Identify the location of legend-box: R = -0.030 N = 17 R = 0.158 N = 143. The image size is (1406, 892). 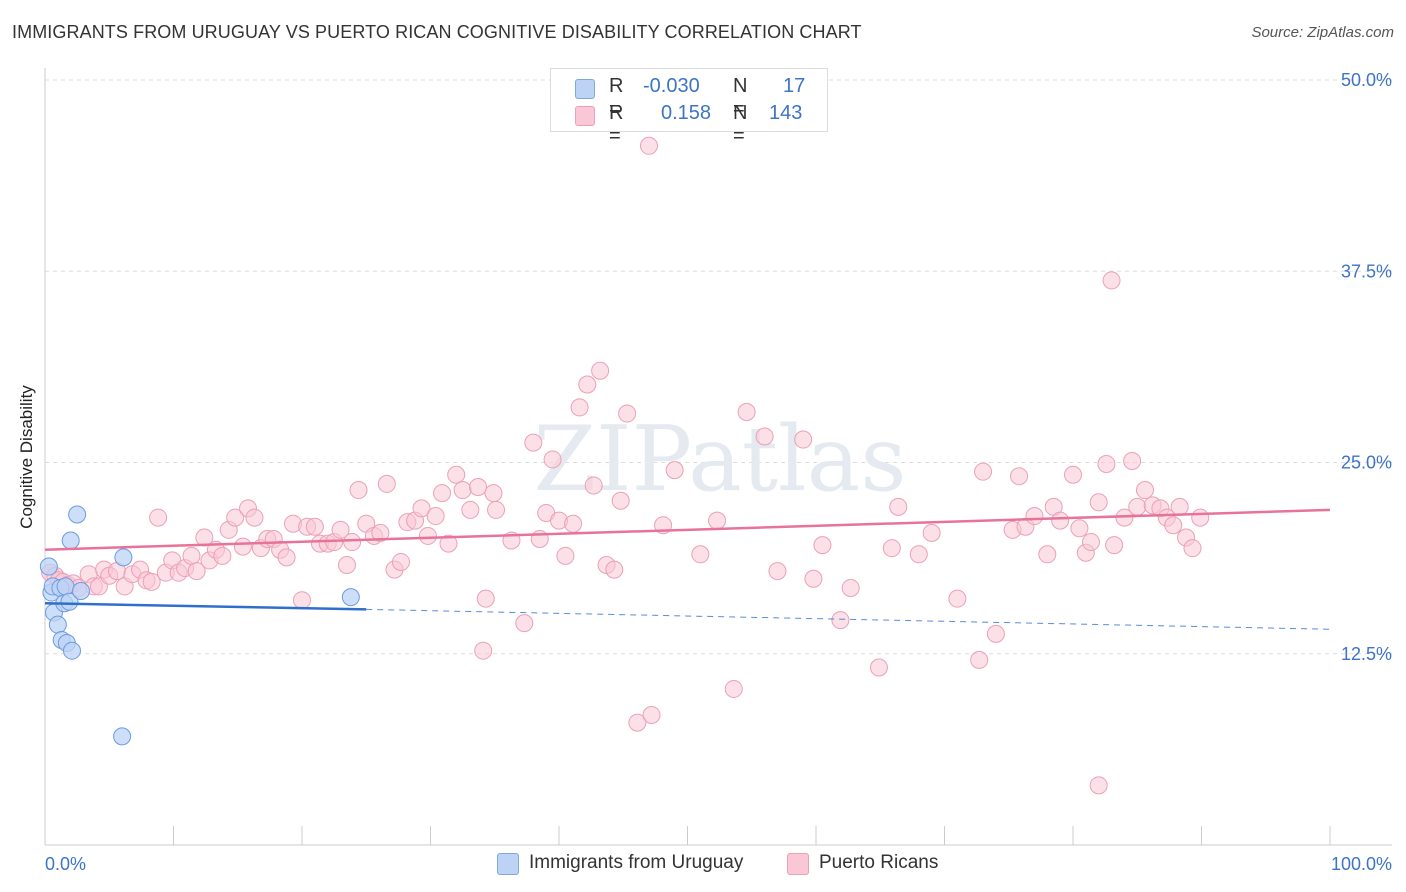
(689, 107).